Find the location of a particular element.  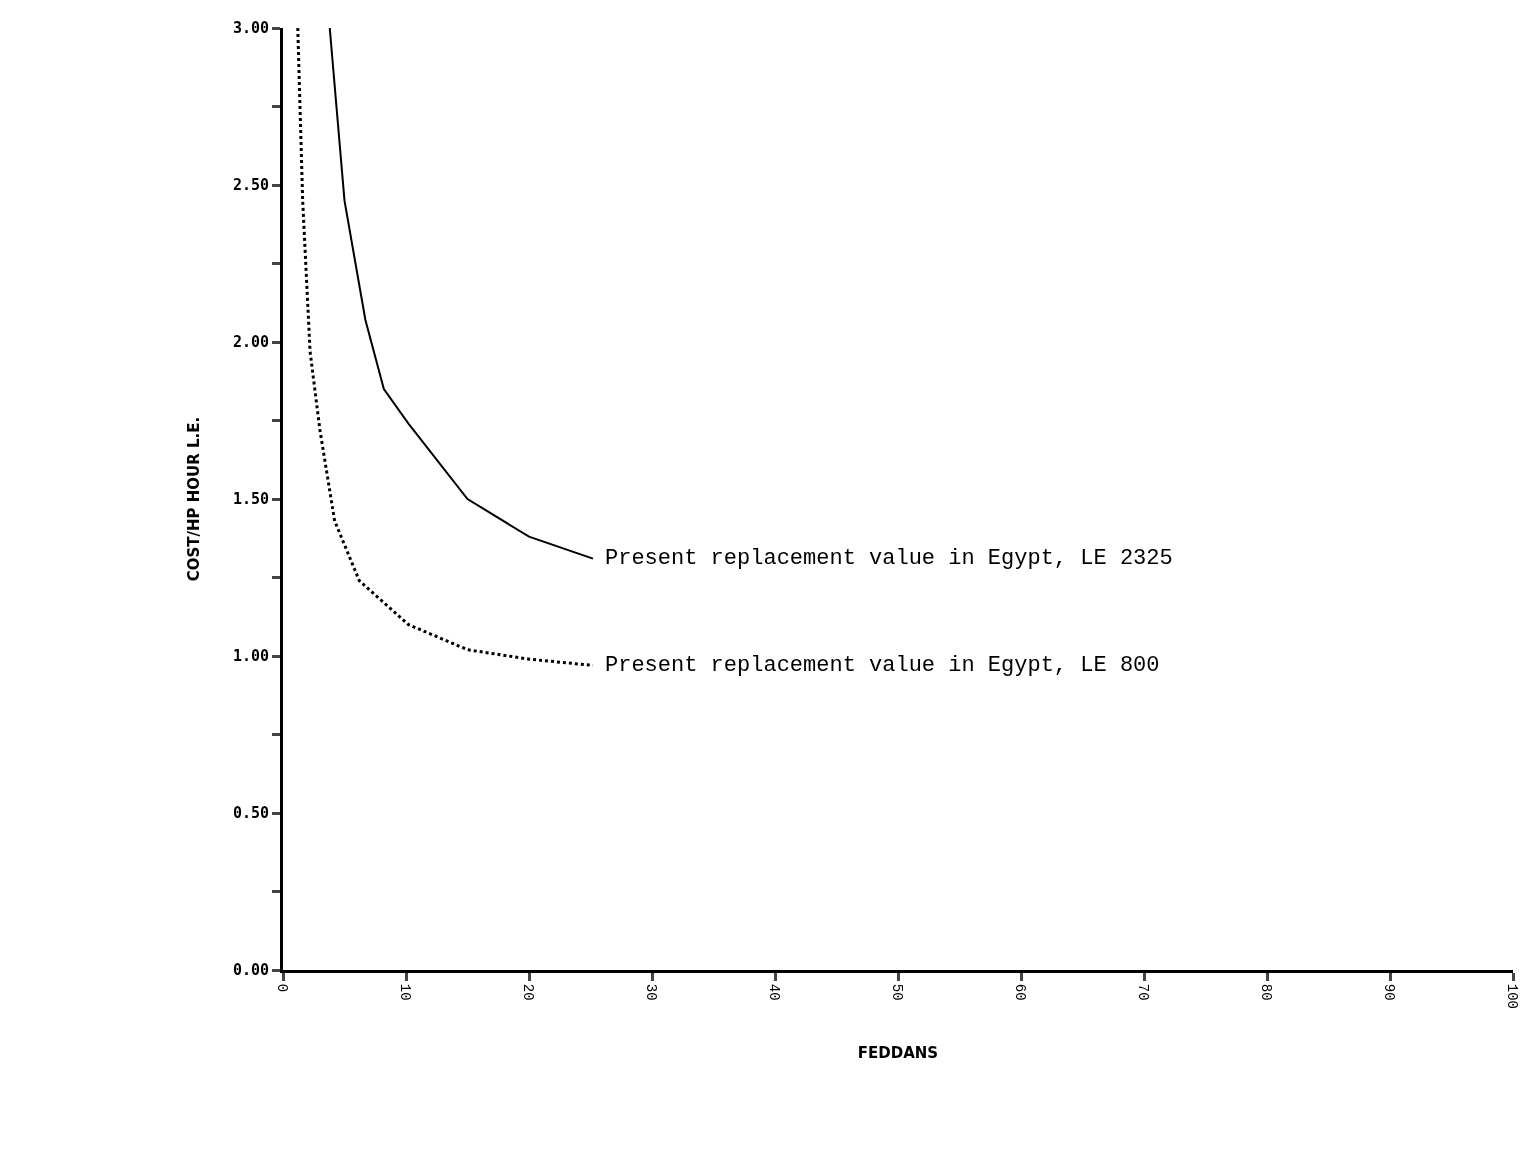

x-tick-label: 60 is located at coordinates (1020, 992).